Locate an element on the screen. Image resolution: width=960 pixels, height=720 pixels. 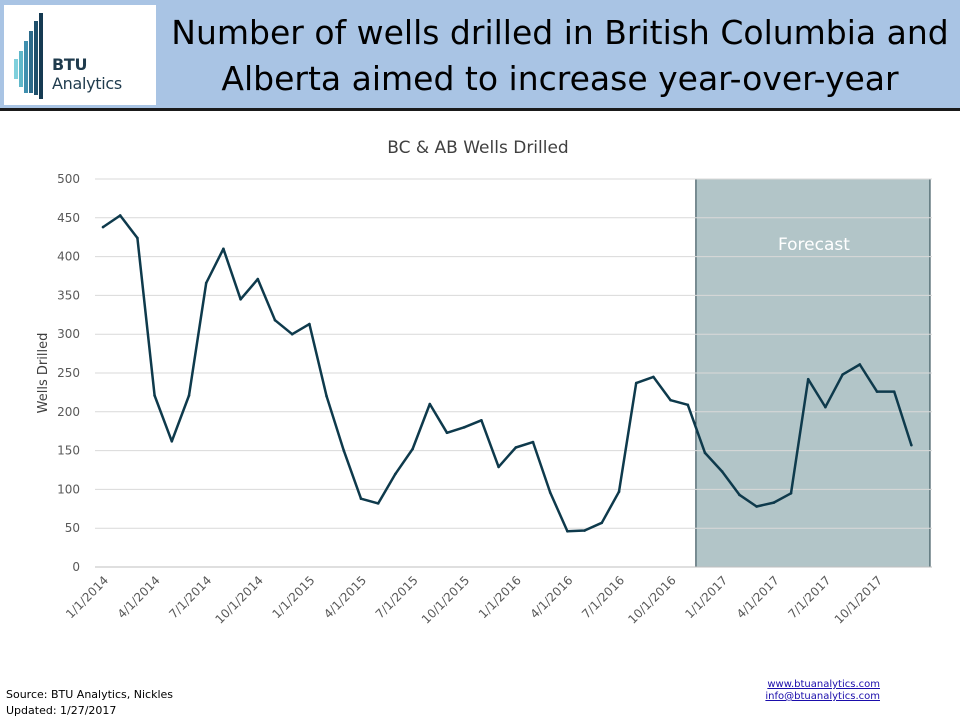
email-link: info@btuanalytics.com is located at coordinates (822, 696).